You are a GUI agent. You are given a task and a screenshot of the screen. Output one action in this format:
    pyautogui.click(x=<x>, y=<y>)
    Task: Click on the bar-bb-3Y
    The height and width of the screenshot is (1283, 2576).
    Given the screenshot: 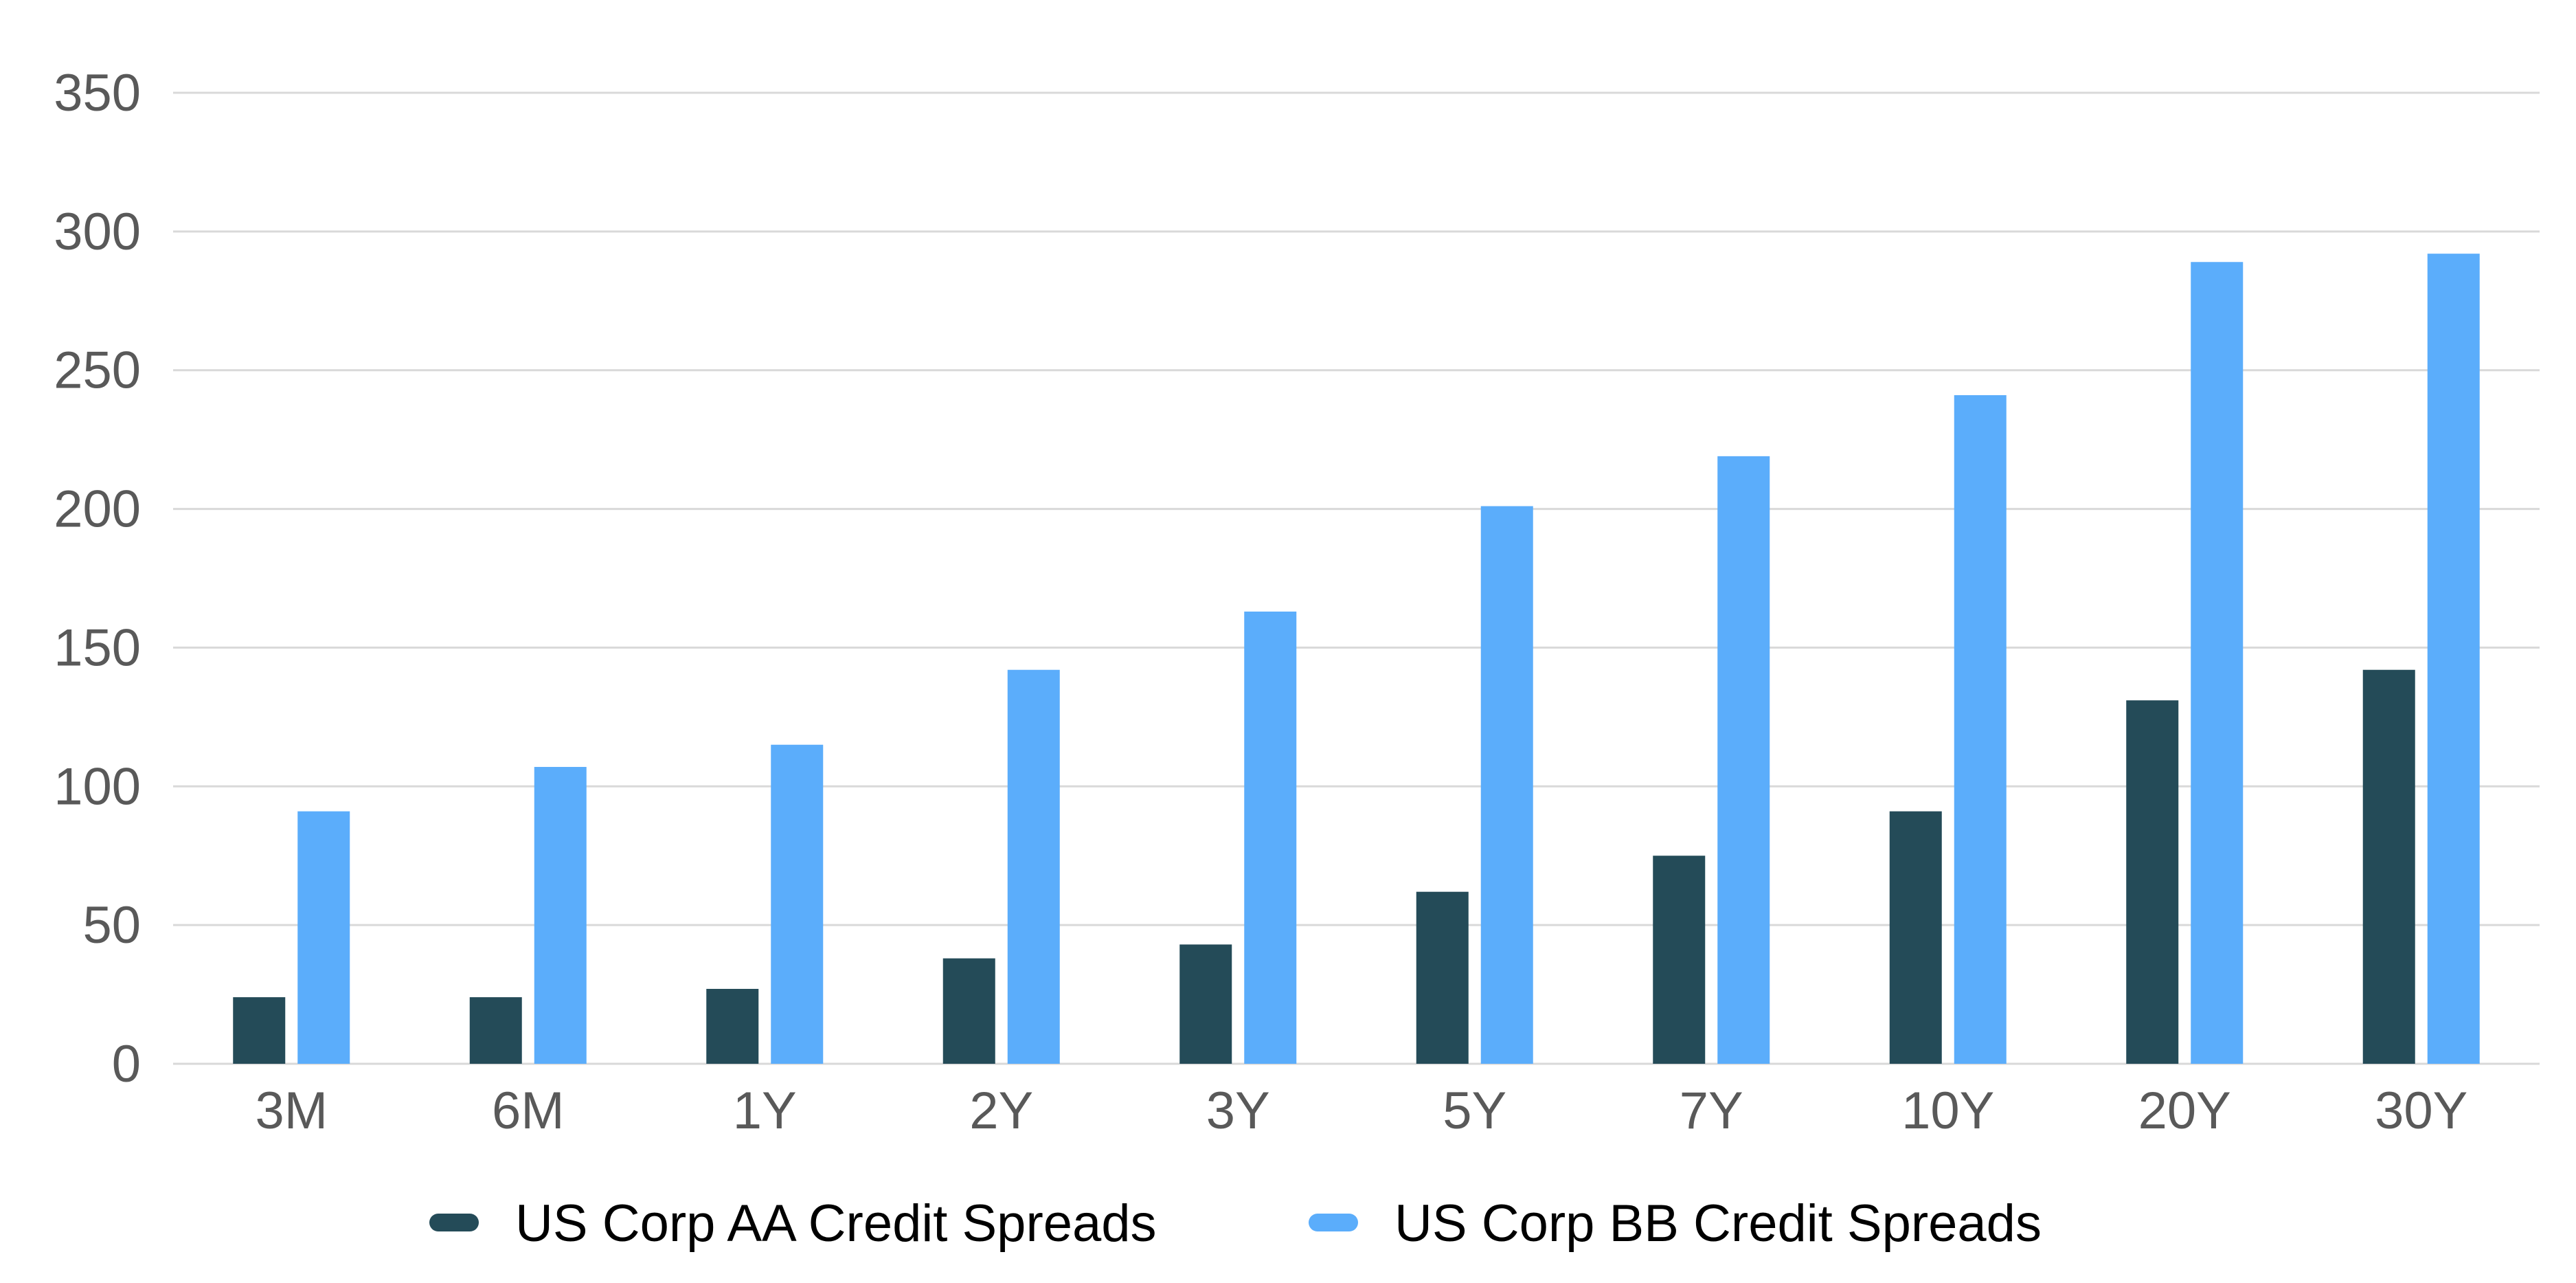 What is the action you would take?
    pyautogui.click(x=1270, y=837)
    